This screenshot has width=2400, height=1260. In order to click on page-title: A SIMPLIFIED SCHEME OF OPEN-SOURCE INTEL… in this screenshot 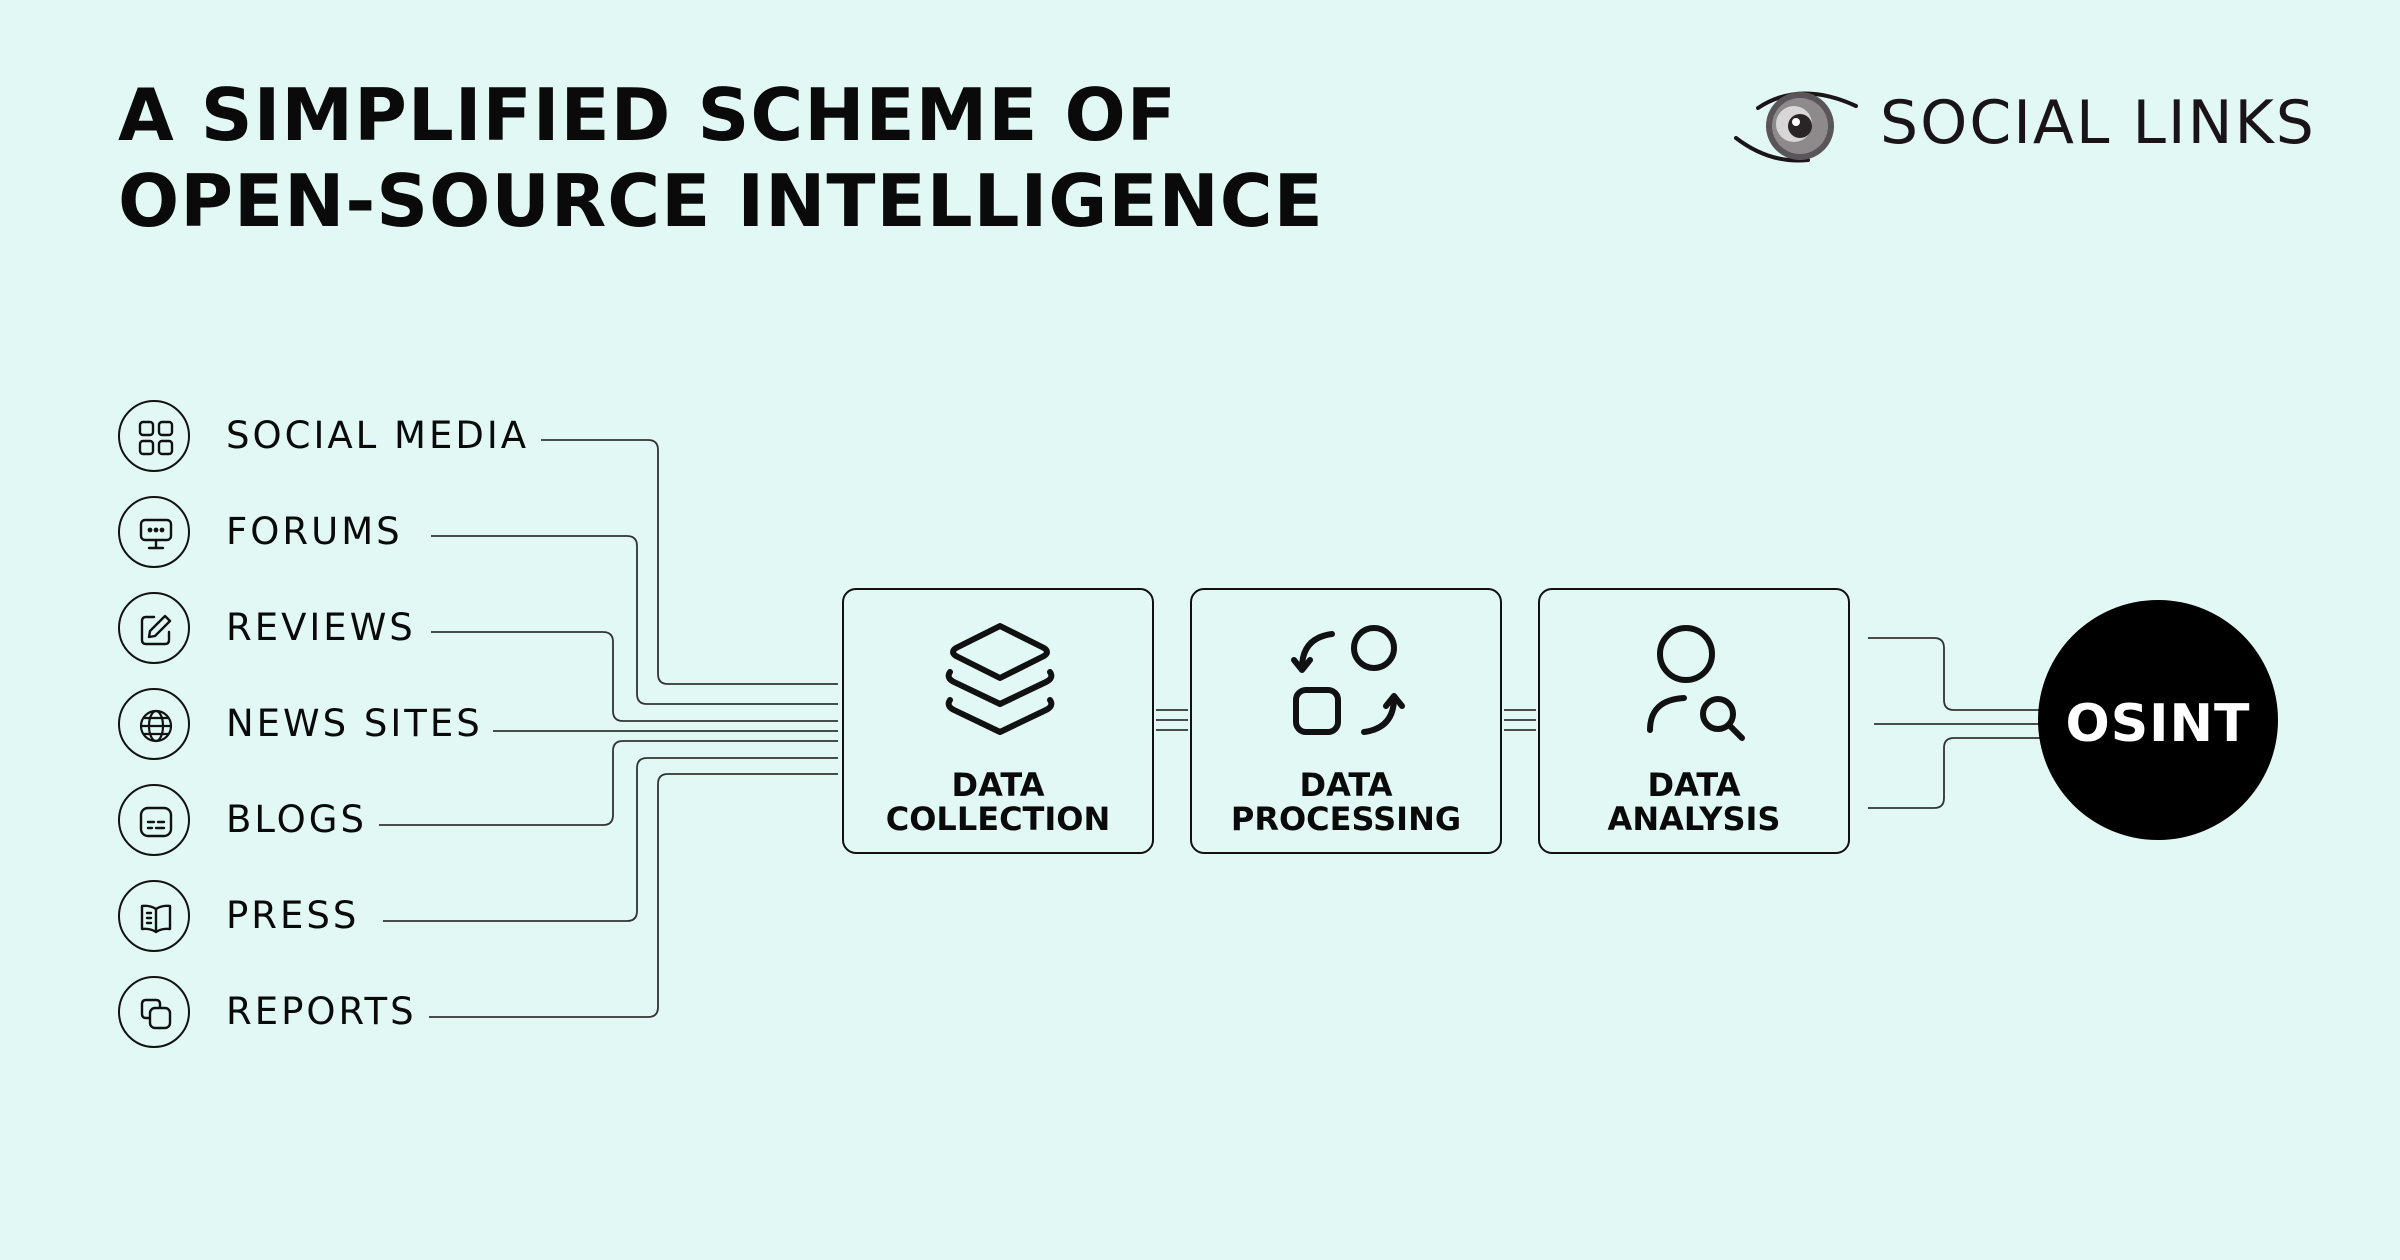, I will do `click(721, 158)`.